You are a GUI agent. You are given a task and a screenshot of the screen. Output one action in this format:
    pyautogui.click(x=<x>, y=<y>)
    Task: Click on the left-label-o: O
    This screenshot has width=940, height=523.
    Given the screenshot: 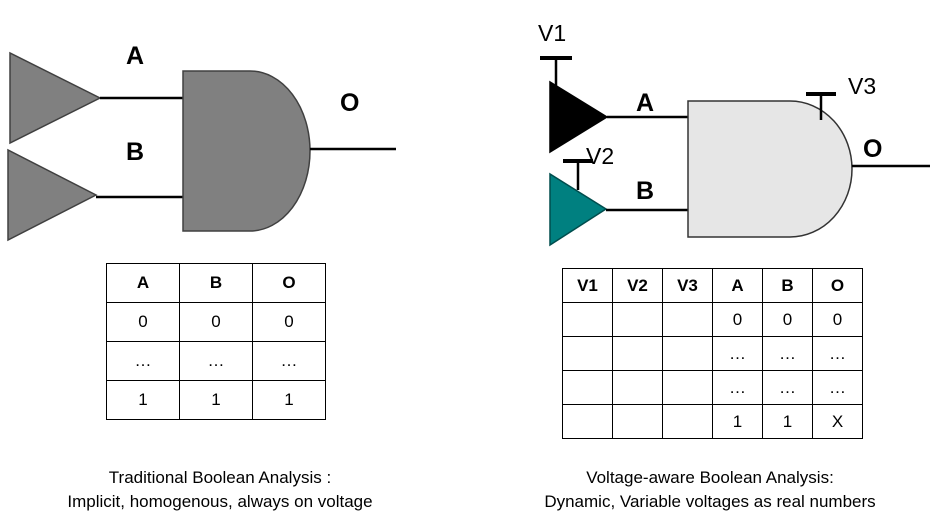 What is the action you would take?
    pyautogui.click(x=349, y=103)
    